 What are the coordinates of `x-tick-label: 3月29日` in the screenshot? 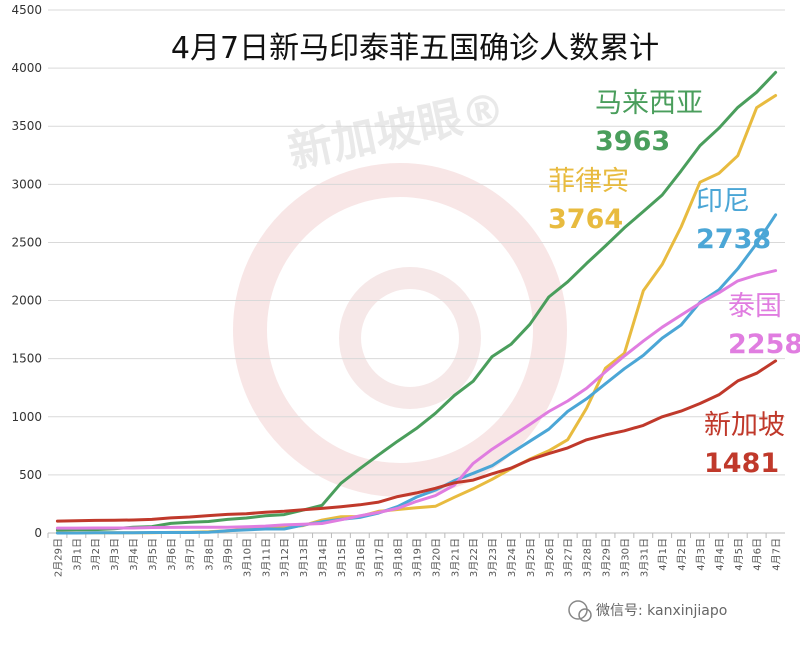 It's located at (606, 557).